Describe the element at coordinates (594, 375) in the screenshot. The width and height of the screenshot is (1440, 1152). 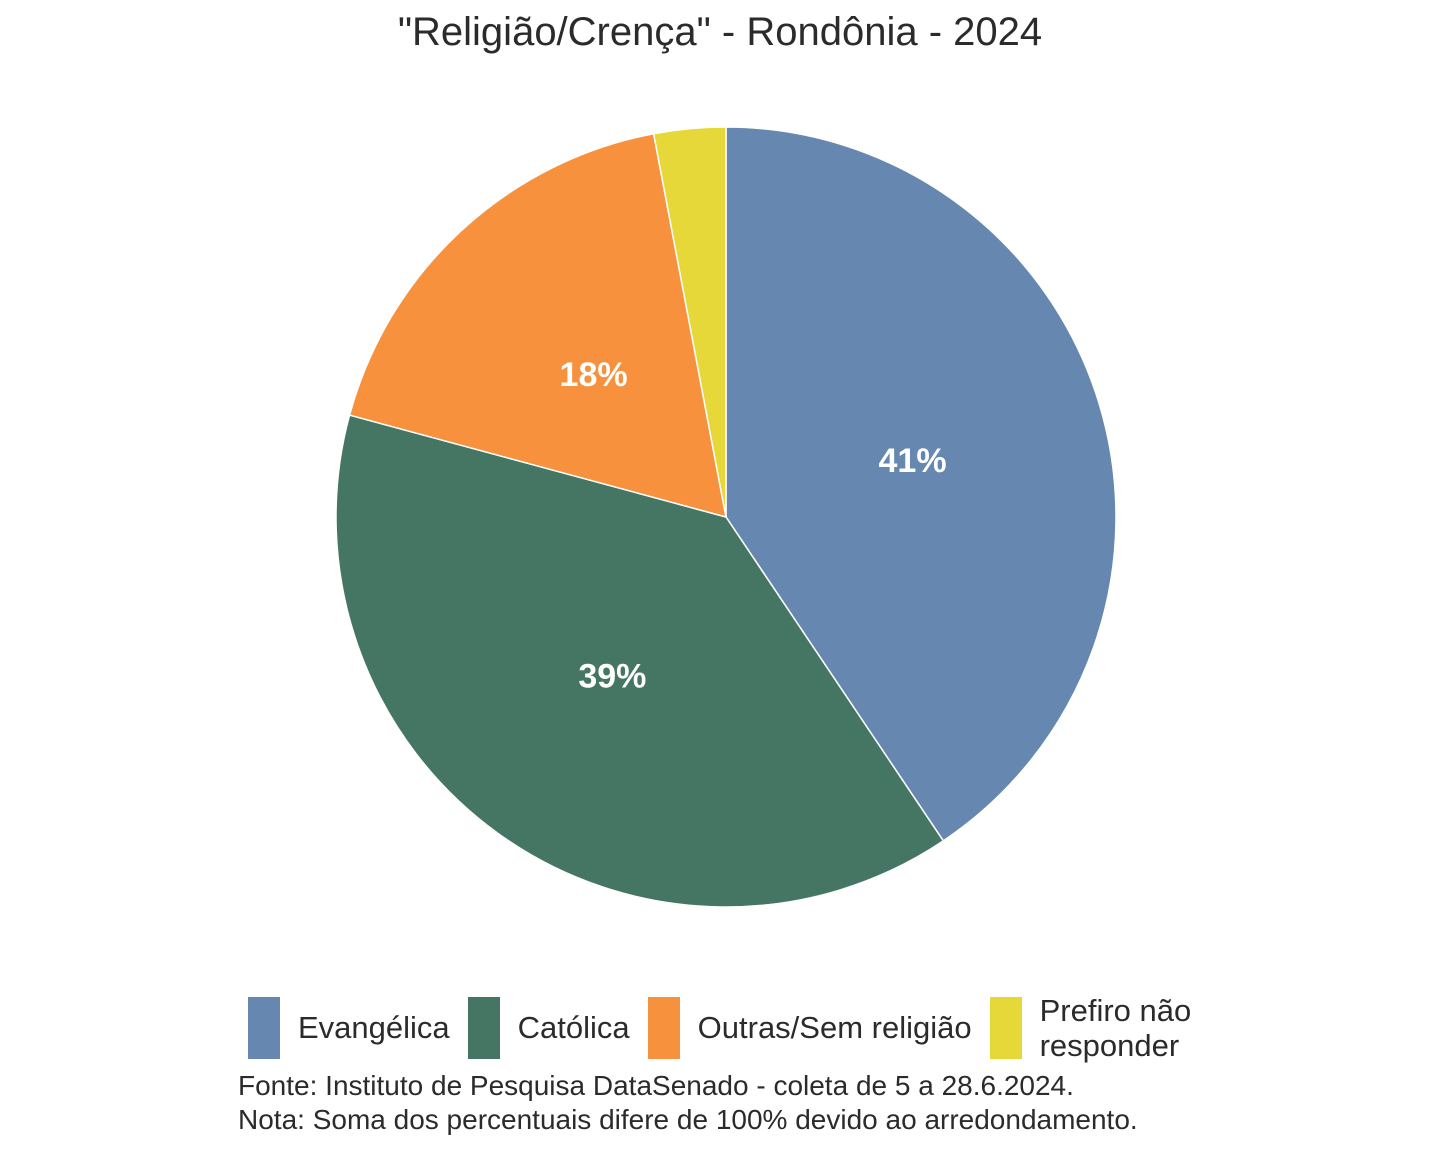
I see `slice-label: 18%` at that location.